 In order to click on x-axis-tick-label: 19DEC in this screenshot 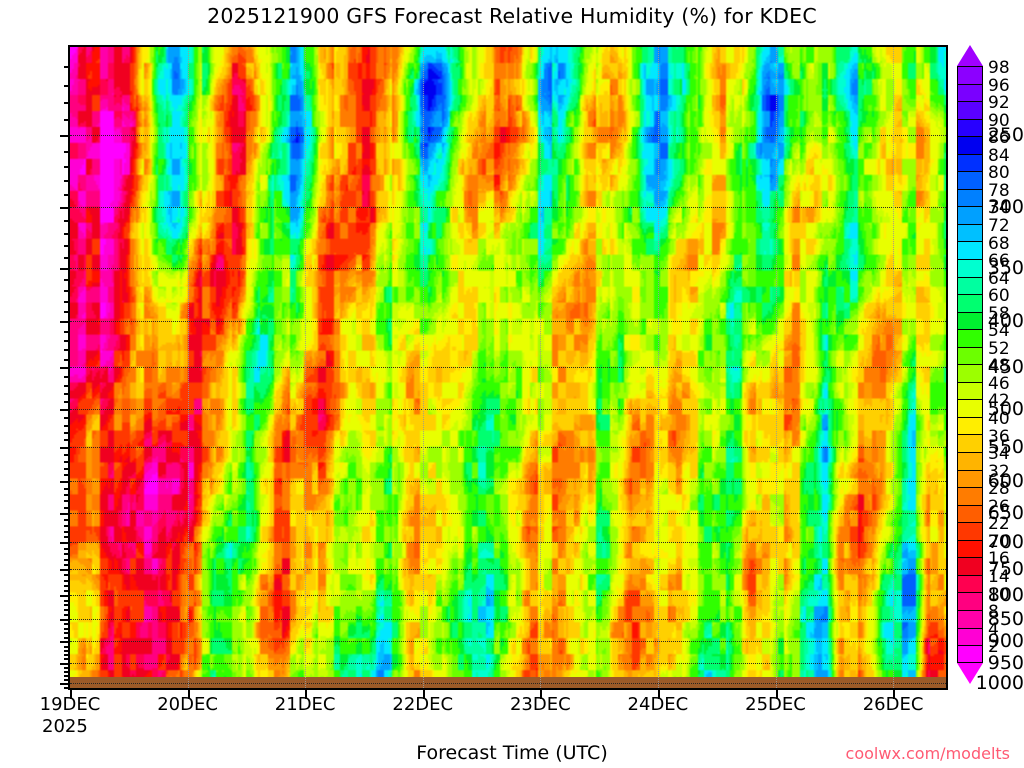, I will do `click(70, 704)`.